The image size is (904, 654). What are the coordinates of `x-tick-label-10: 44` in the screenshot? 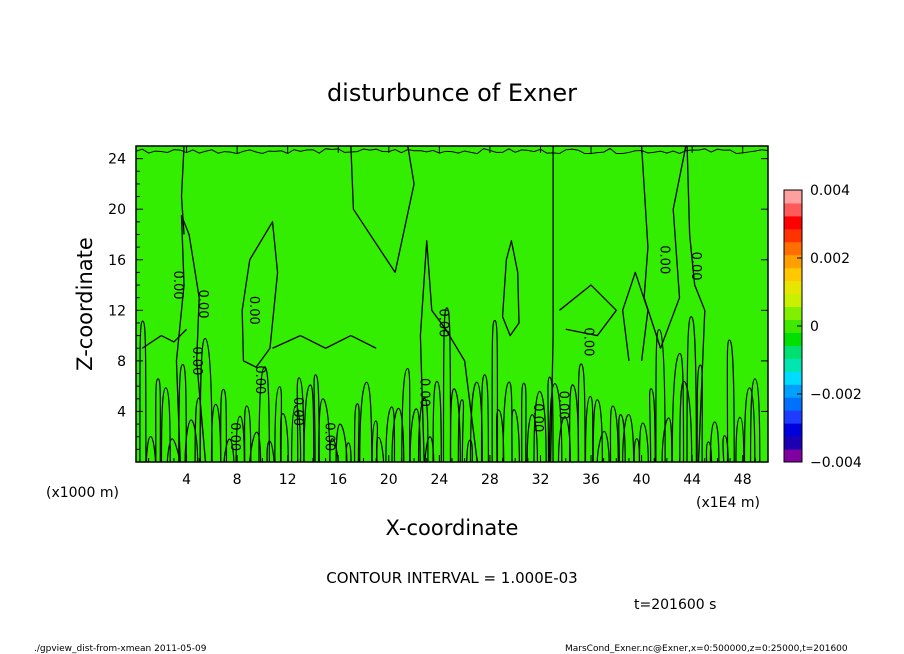 It's located at (692, 480).